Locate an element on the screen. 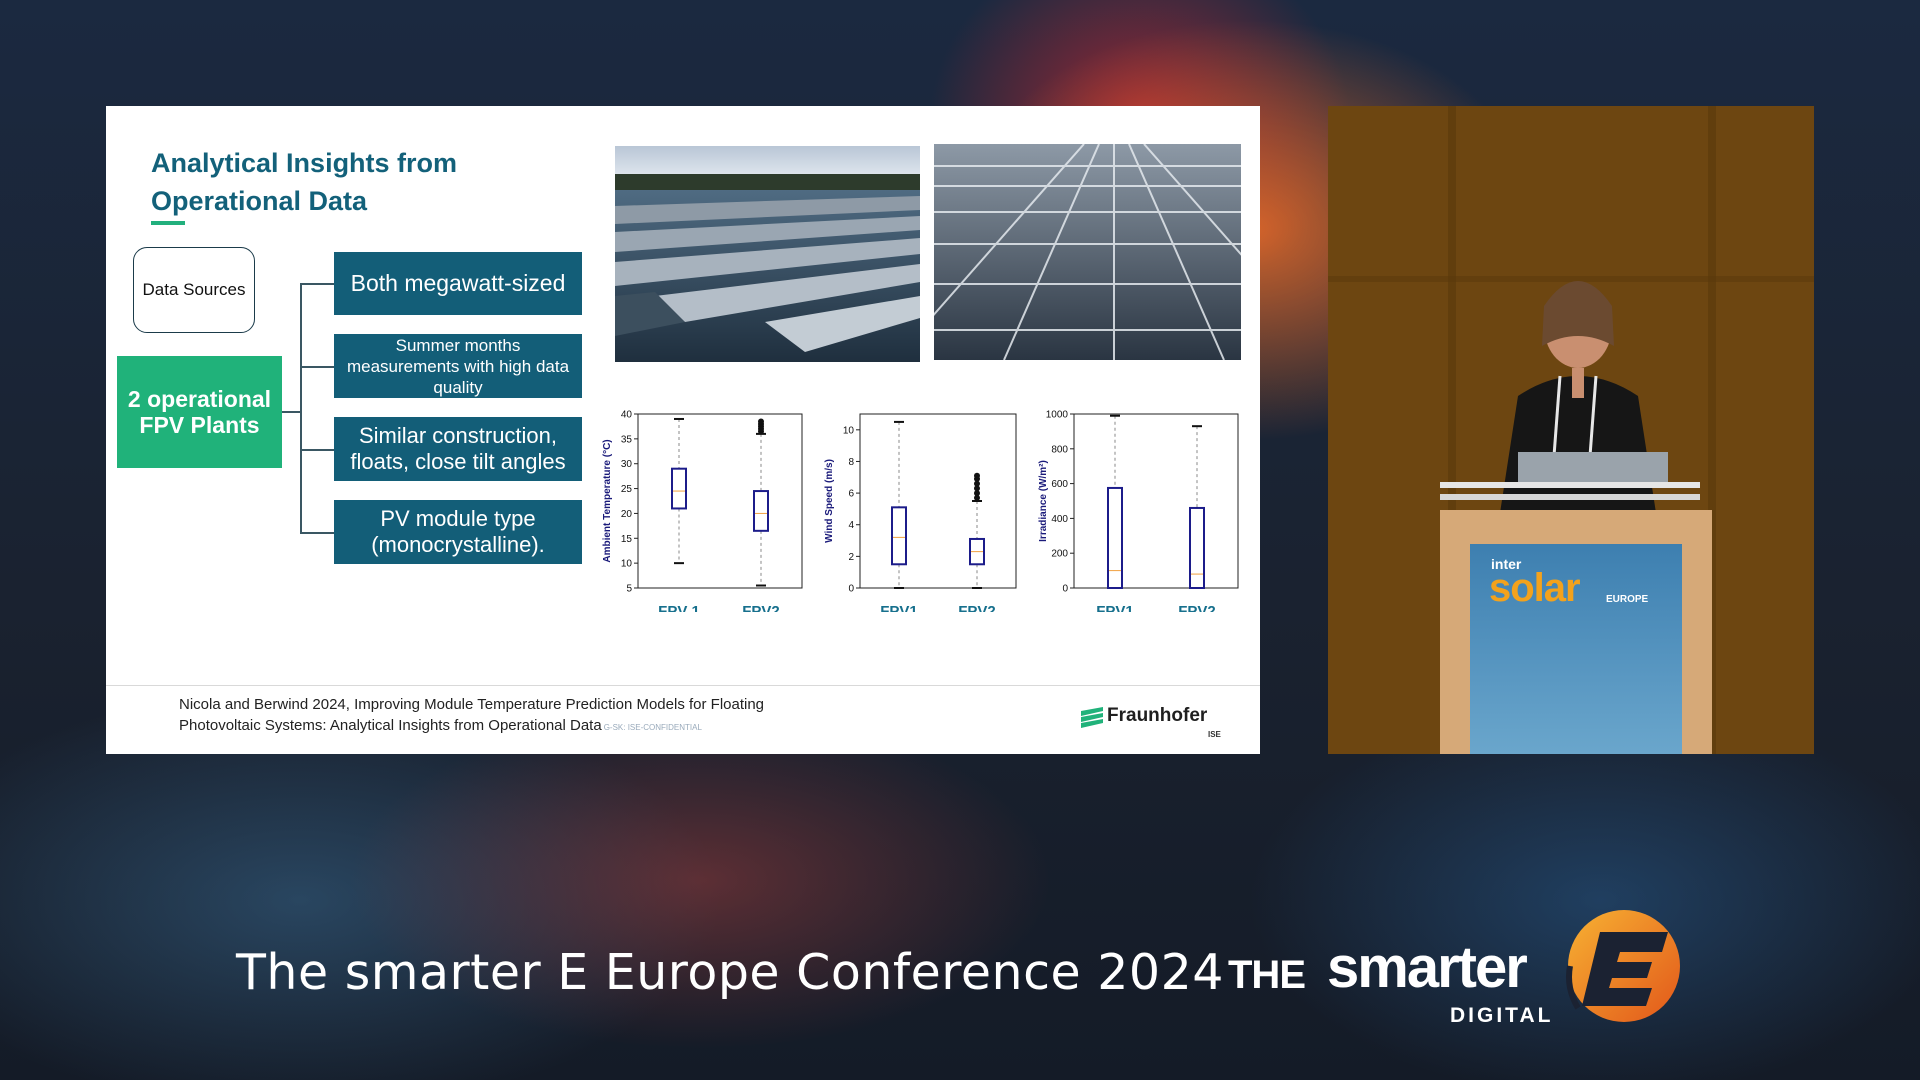 Image resolution: width=1920 pixels, height=1080 pixels. data-sources-box: Data Sources is located at coordinates (194, 290).